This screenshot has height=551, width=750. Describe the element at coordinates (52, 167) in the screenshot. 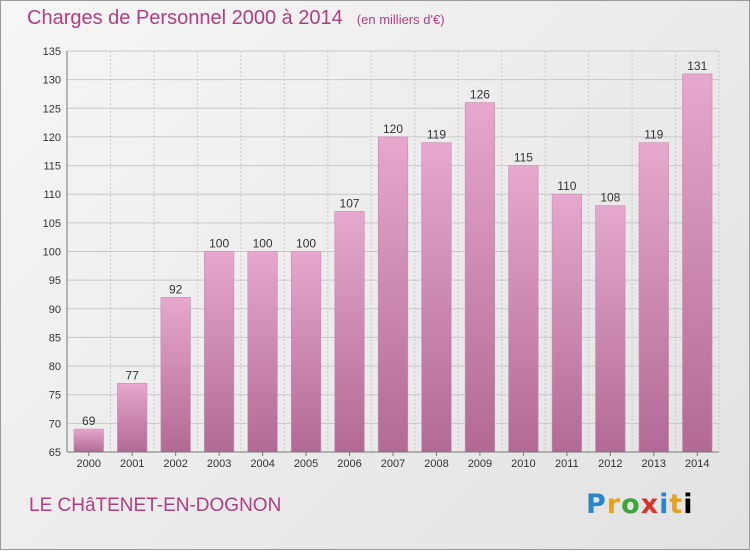

I see `y-tick-label: 115` at that location.